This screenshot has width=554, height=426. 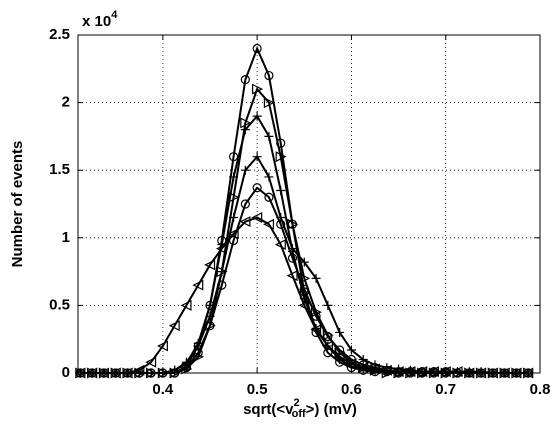 I want to click on x-axis-label: sqrt(<v2 off>) (mV), so click(x=300, y=408).